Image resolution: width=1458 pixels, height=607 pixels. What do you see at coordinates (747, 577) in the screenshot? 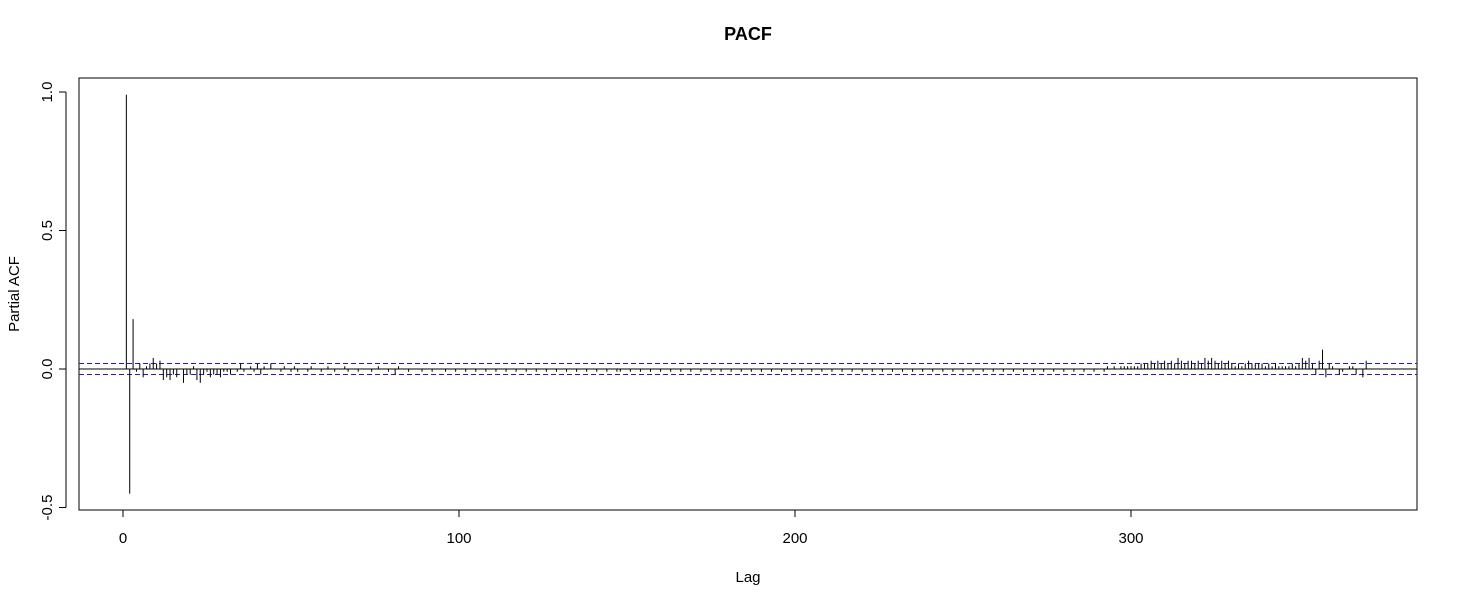
I see `x-axis-title: Lag` at bounding box center [747, 577].